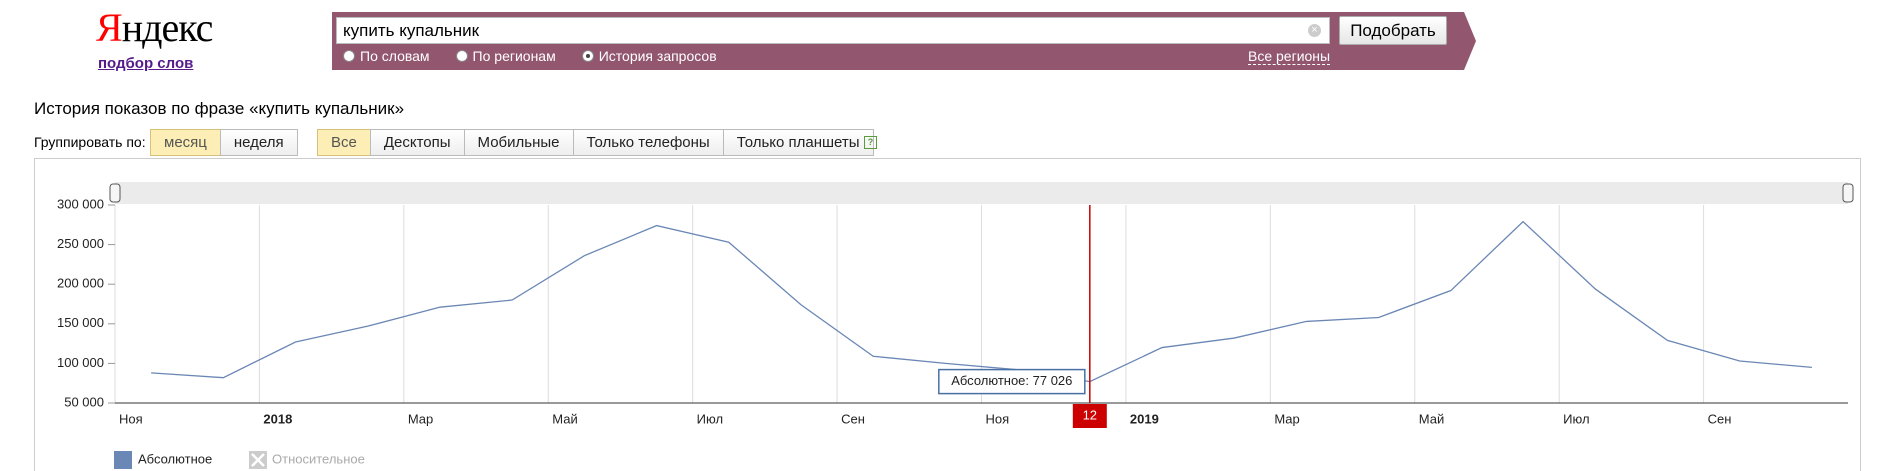 The image size is (1881, 471). I want to click on x-tick-label: 2019, so click(1144, 418).